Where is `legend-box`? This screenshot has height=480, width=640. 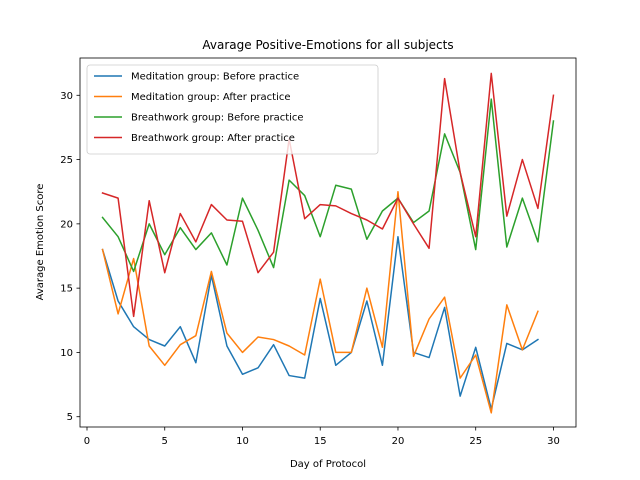 legend-box is located at coordinates (232, 109).